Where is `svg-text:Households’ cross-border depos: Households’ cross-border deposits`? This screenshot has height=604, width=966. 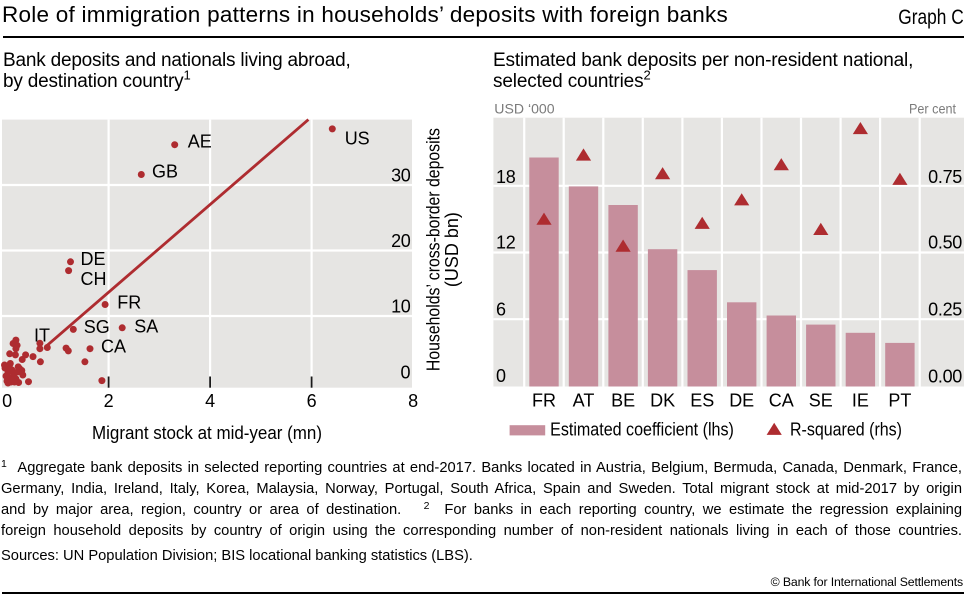 svg-text:Households’ cross-border depos: Households’ cross-border deposits is located at coordinates (434, 249).